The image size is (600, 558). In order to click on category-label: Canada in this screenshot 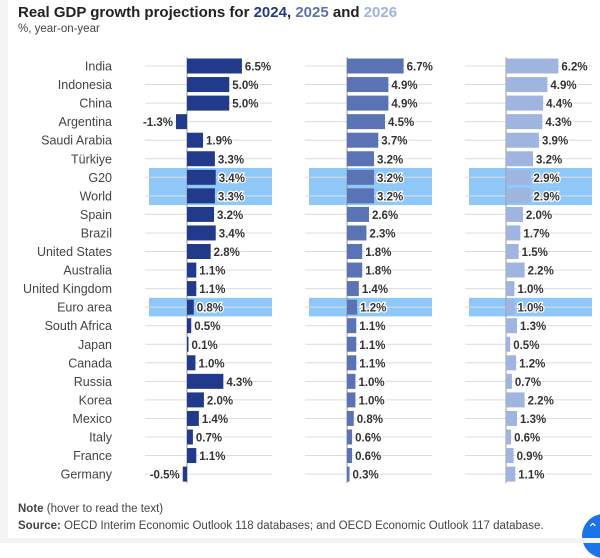, I will do `click(90, 363)`.